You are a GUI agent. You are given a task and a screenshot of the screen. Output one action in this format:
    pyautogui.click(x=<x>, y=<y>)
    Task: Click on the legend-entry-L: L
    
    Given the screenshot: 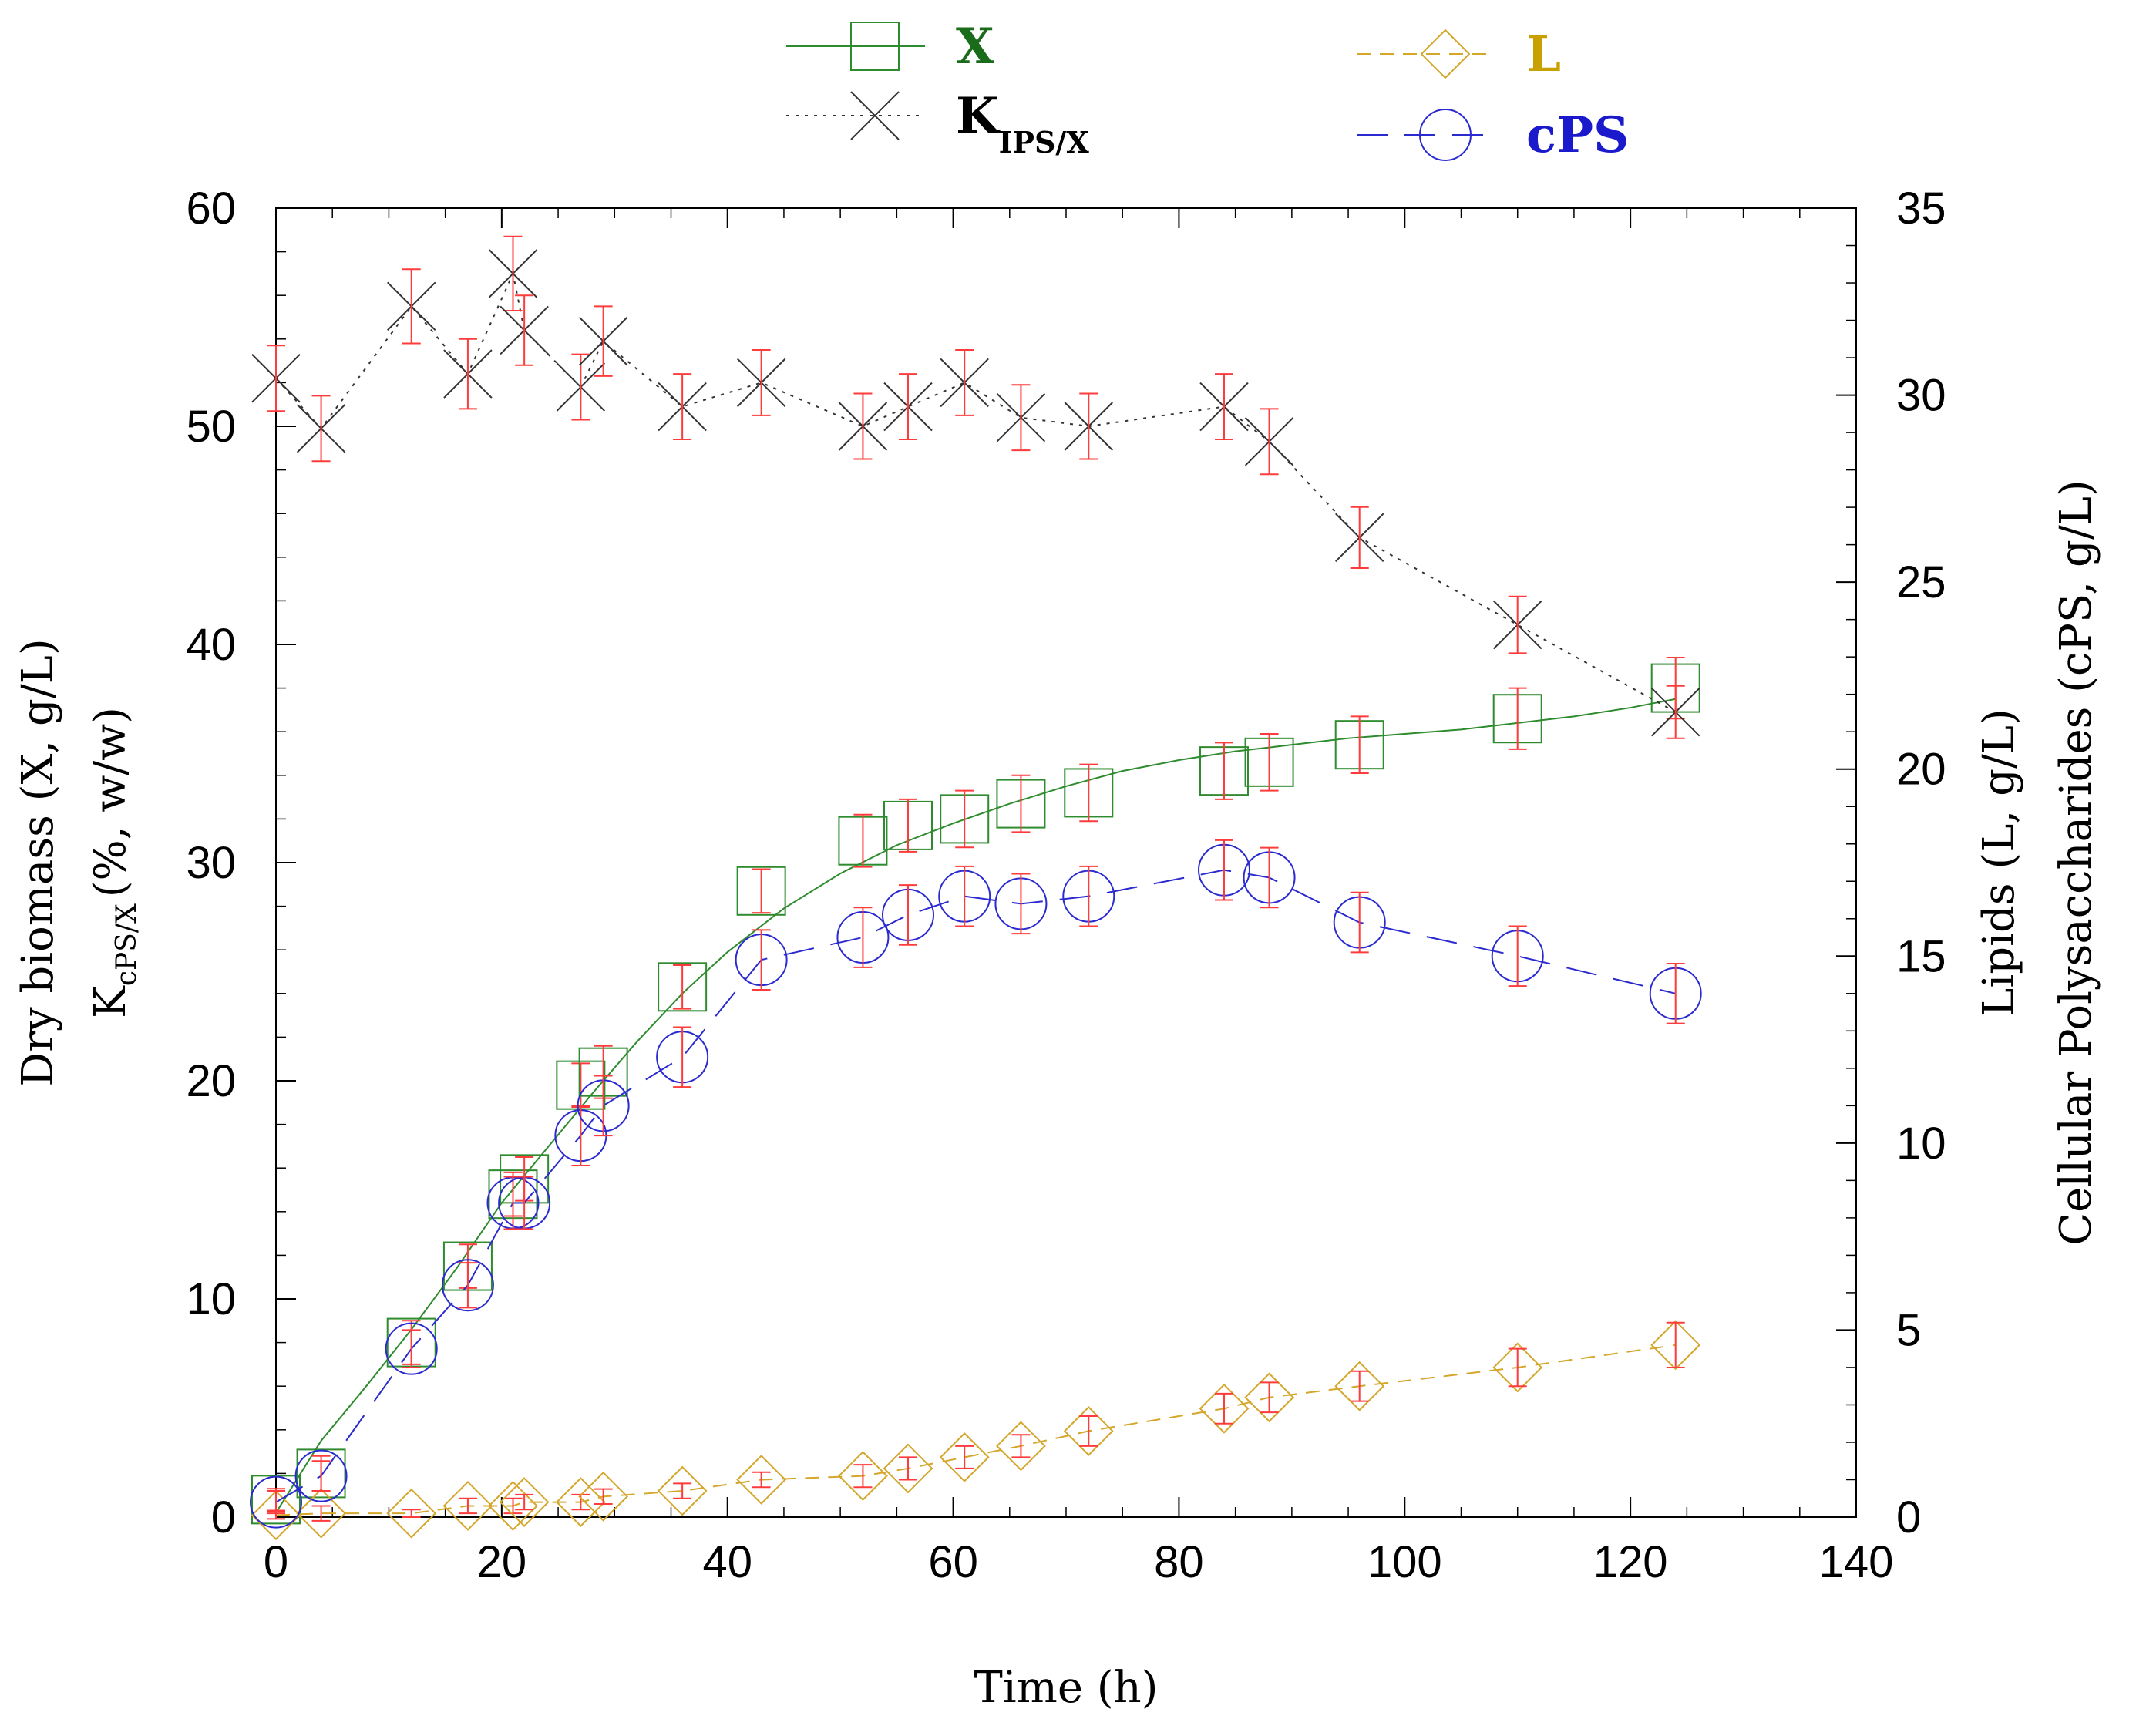 What is the action you would take?
    pyautogui.click(x=1459, y=54)
    